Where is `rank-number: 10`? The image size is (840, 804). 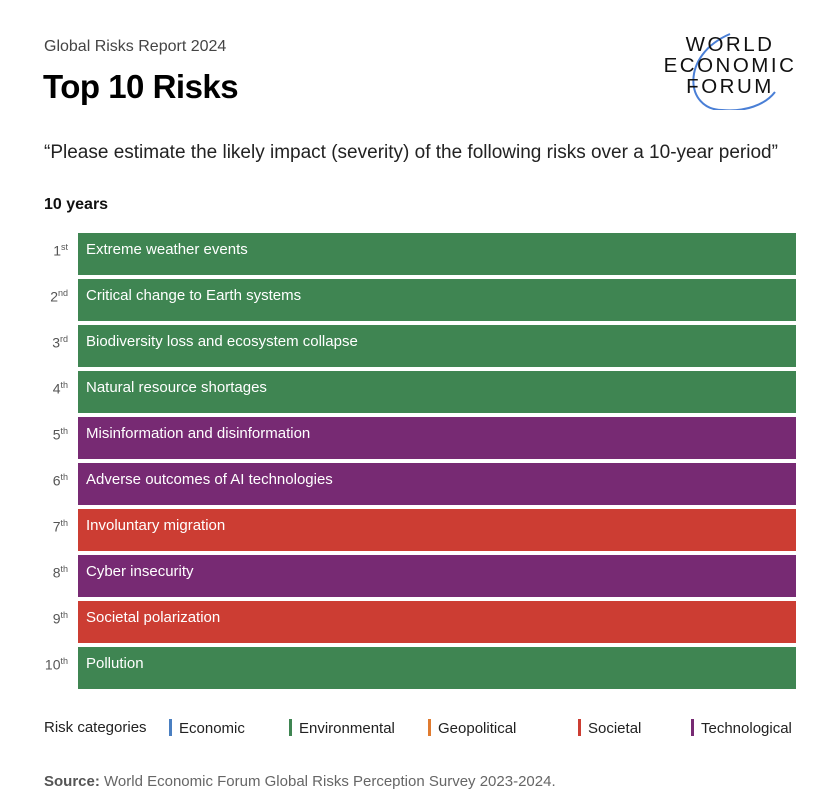 rank-number: 10 is located at coordinates (52, 664).